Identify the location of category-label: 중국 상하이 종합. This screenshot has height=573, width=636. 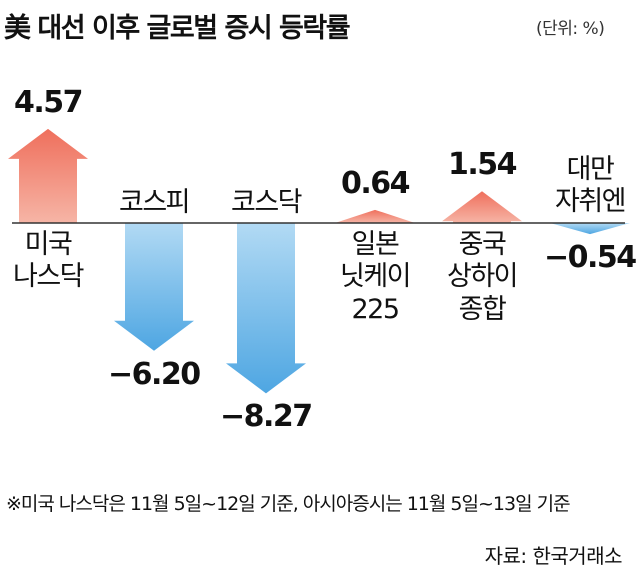
(483, 277).